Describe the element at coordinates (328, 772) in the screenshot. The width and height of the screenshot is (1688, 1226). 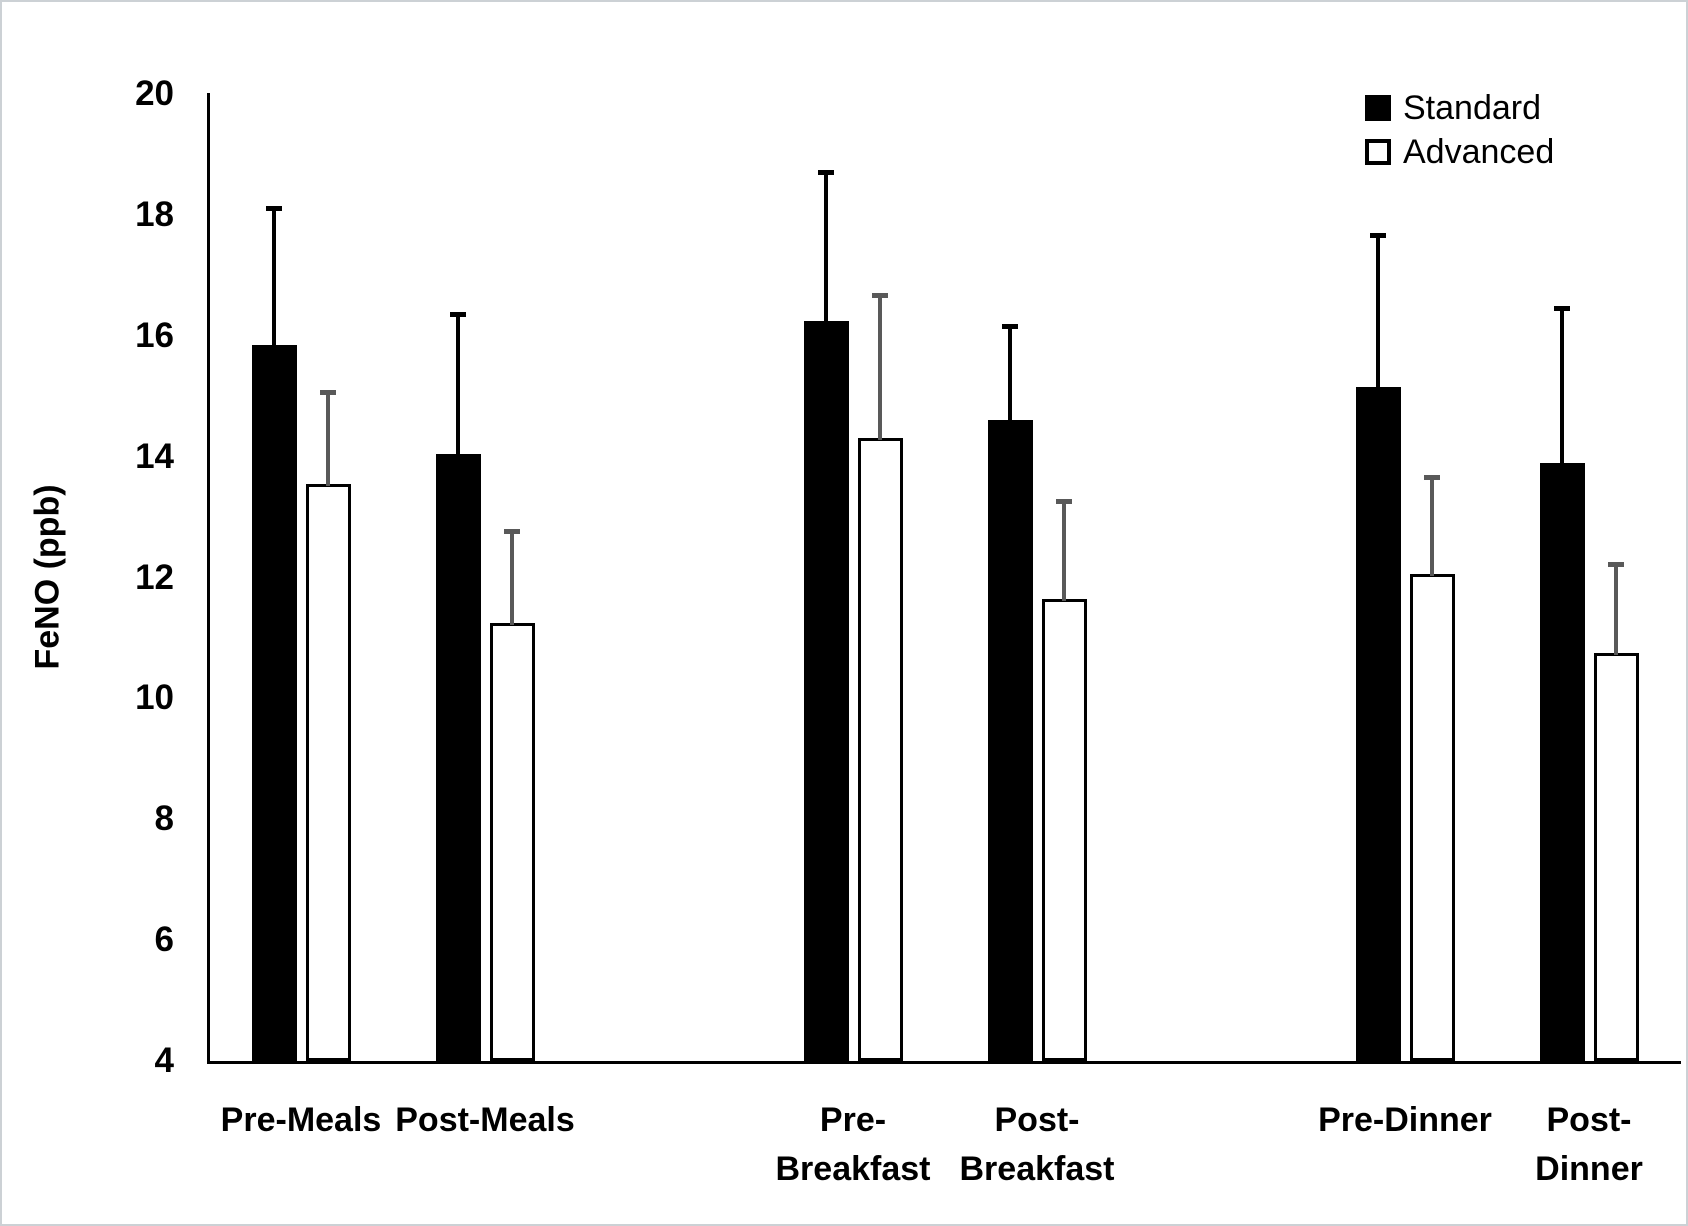
I see `bar-advanced-pre-meals` at that location.